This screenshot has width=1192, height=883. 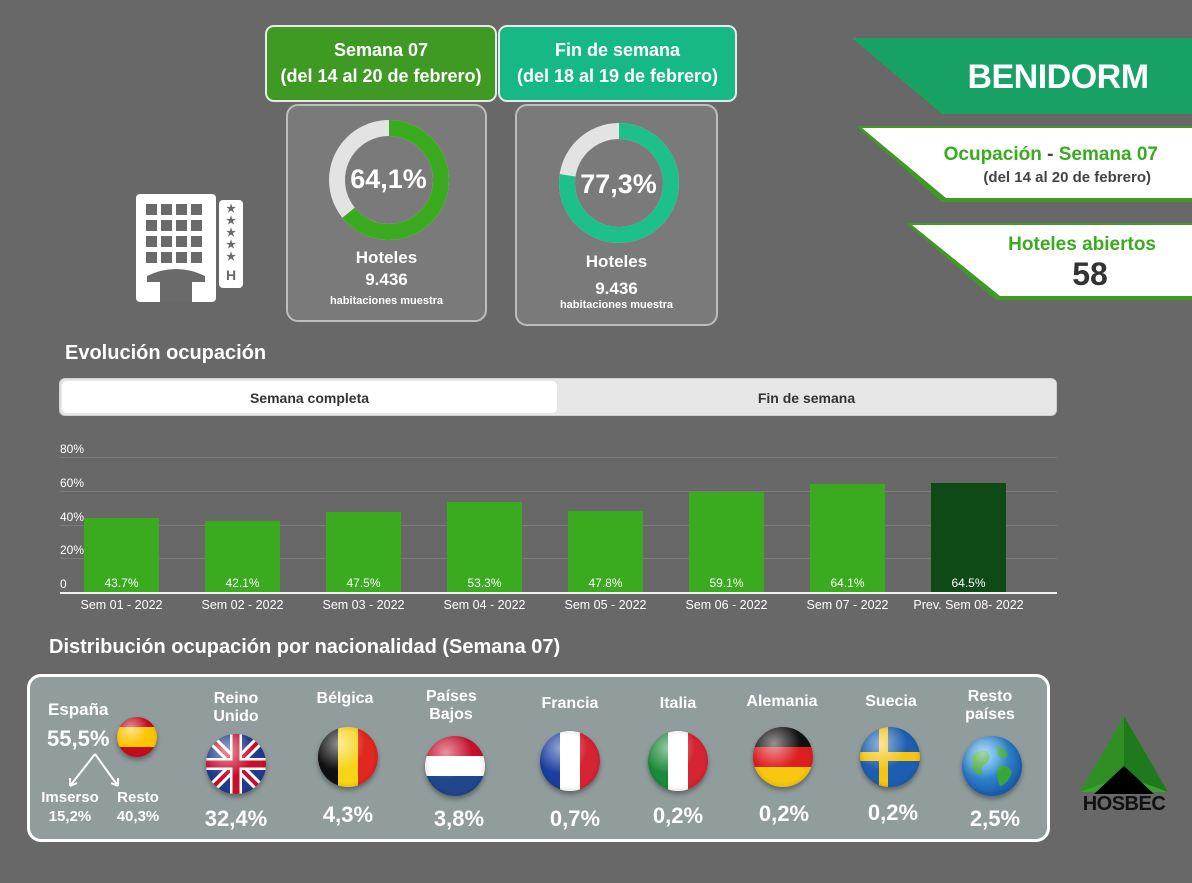 What do you see at coordinates (309, 397) in the screenshot?
I see `tab-semana-completa: Semana completa` at bounding box center [309, 397].